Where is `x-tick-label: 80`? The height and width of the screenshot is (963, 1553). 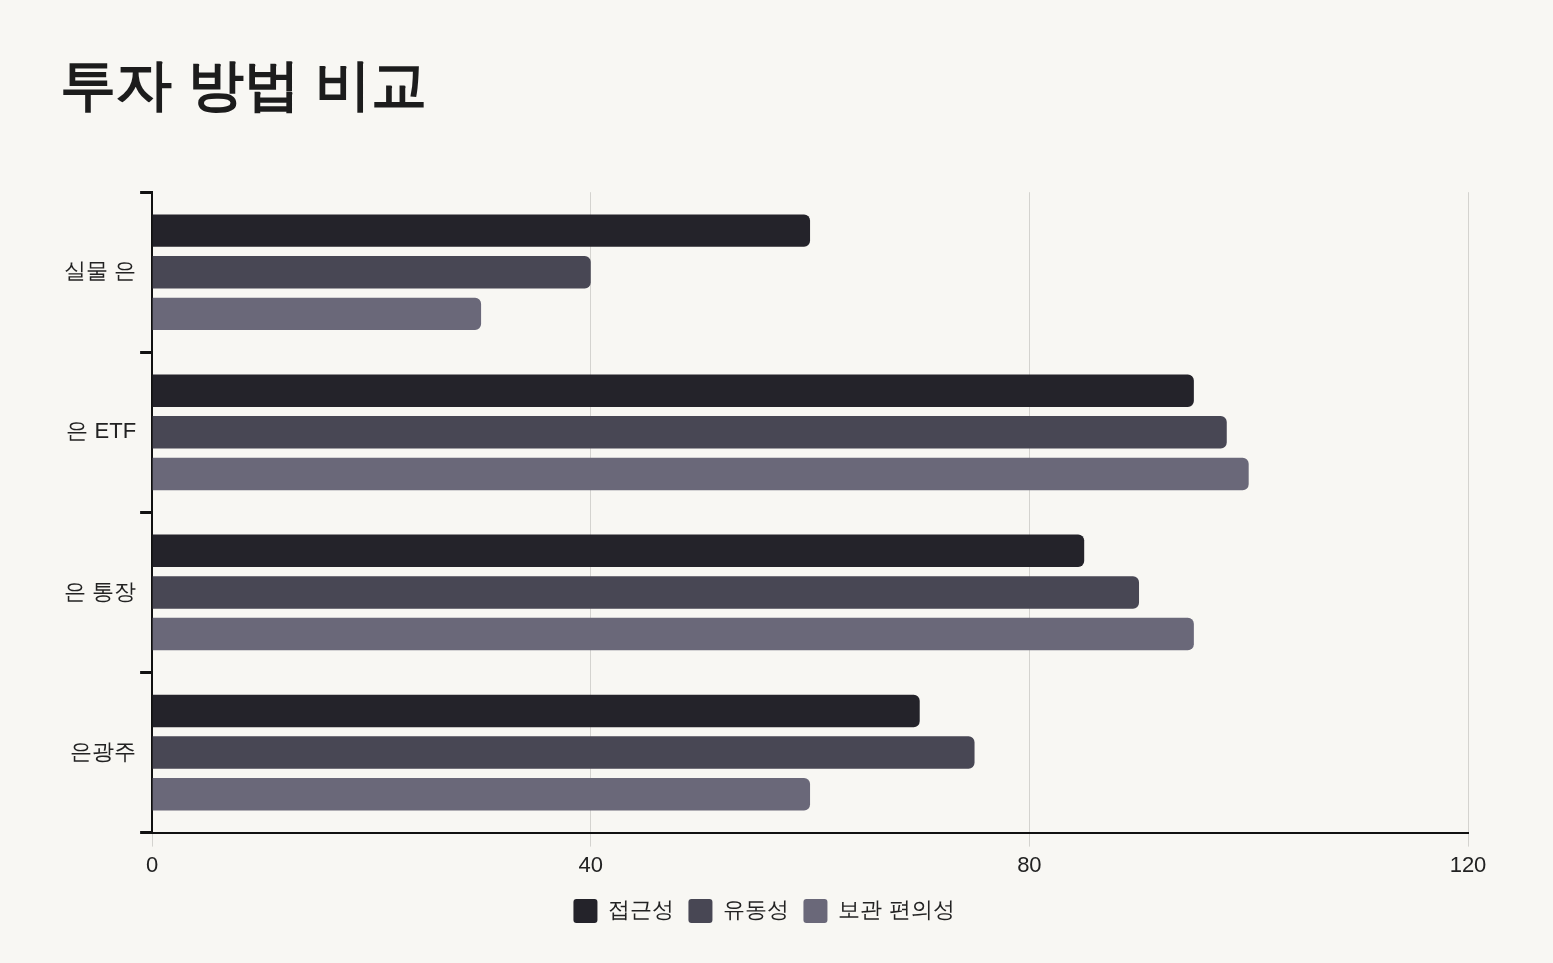 x-tick-label: 80 is located at coordinates (1029, 864).